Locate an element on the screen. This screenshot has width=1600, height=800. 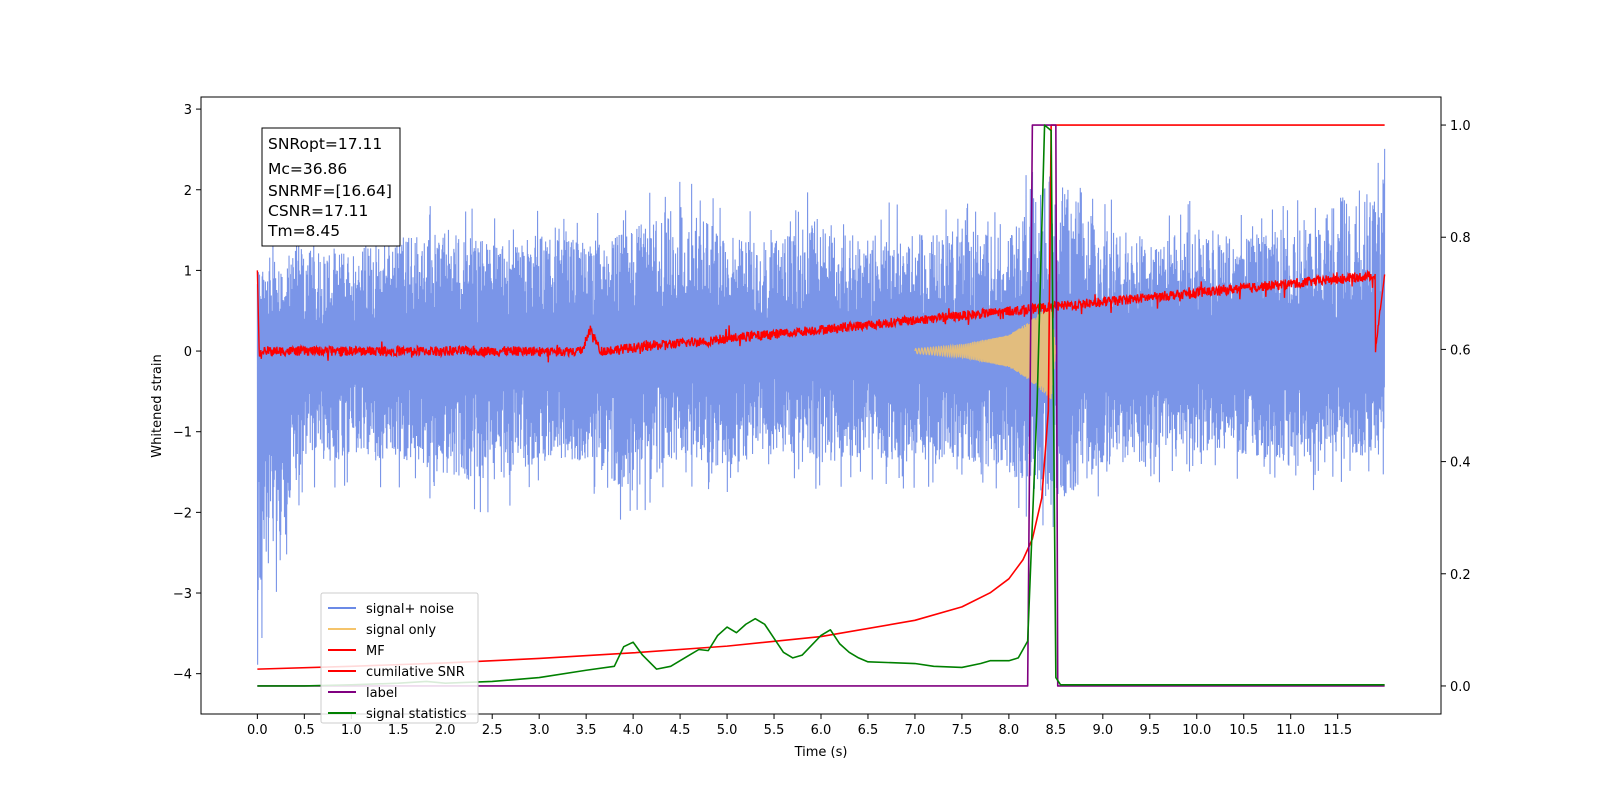
x-tick-label: 4.0 is located at coordinates (633, 730).